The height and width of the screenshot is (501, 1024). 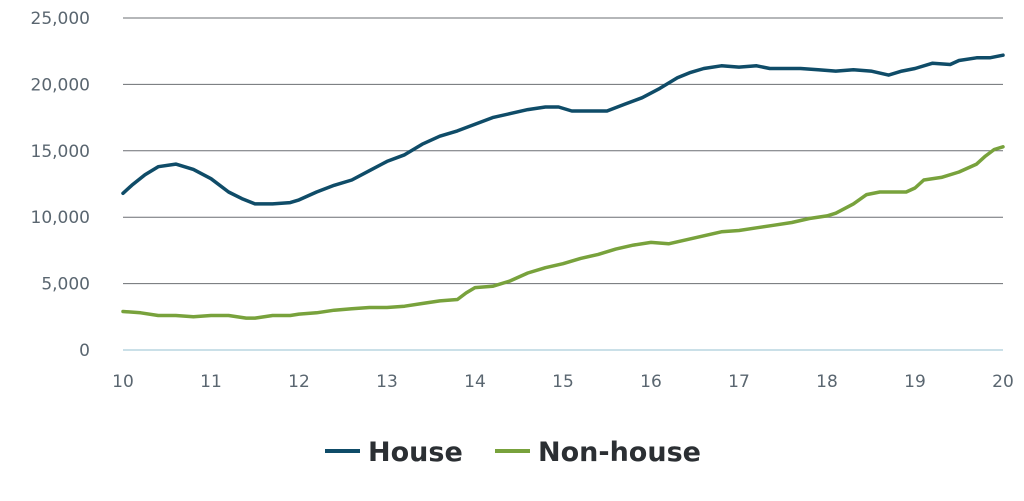 I want to click on legend: House Non-house, so click(x=513, y=452).